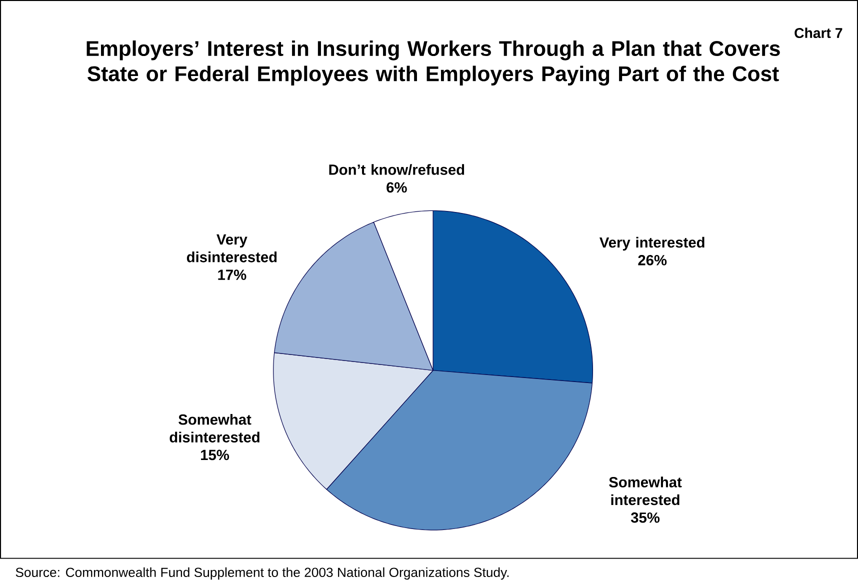  What do you see at coordinates (262, 573) in the screenshot?
I see `source-note: Source: Commonwealth Fund Supplement to the 2003 National Organizations Study.` at bounding box center [262, 573].